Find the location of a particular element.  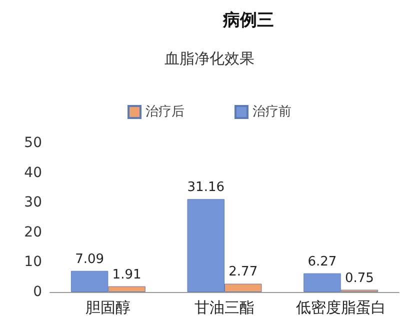

data-label: 7.09 is located at coordinates (89, 259).